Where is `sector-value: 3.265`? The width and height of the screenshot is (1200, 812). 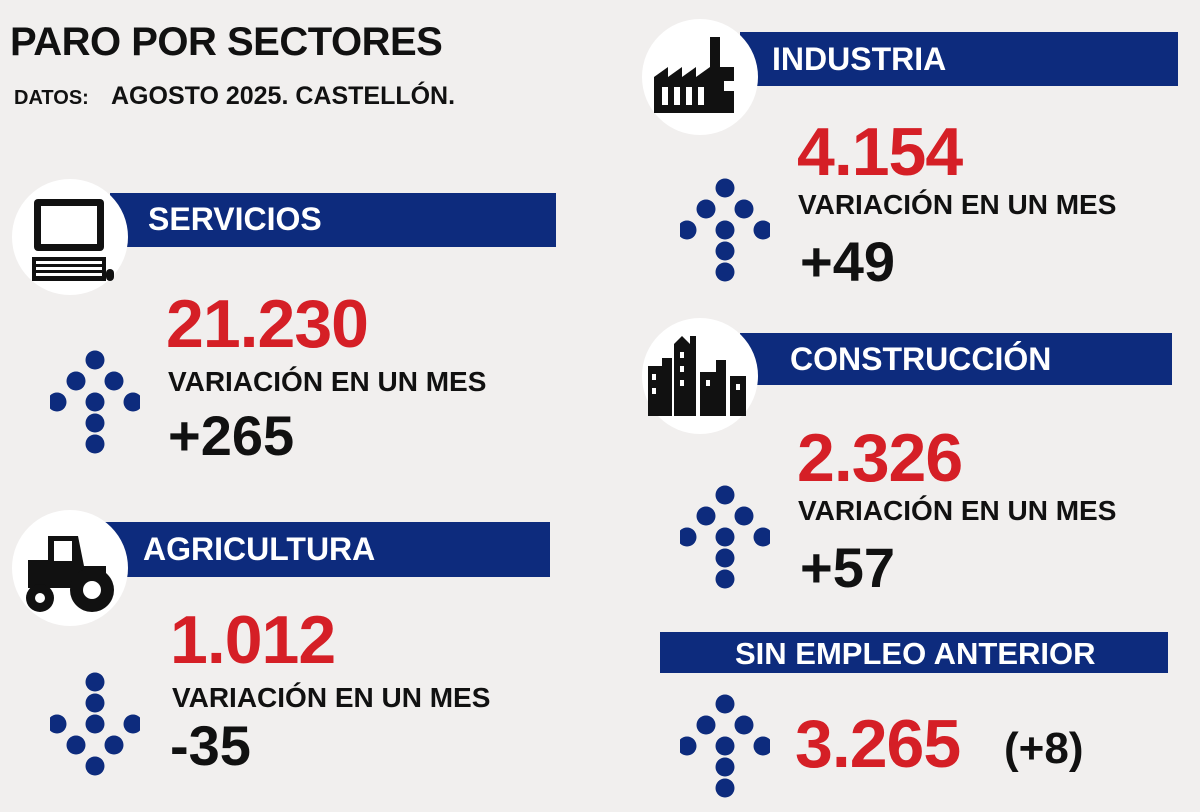
sector-value: 3.265 is located at coordinates (878, 744).